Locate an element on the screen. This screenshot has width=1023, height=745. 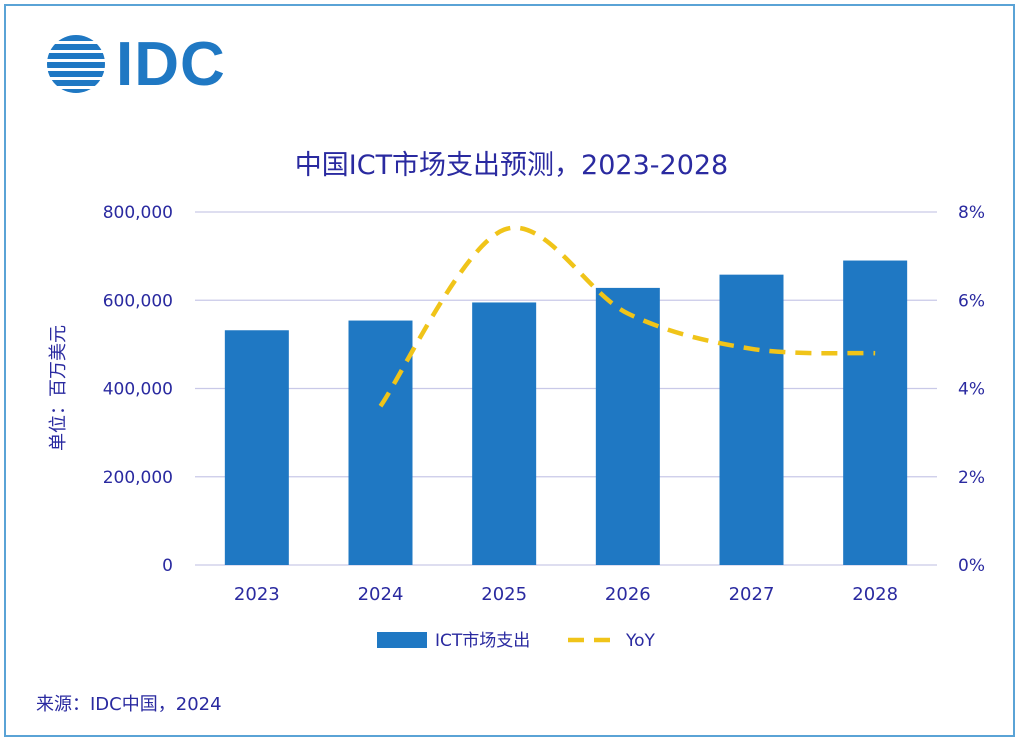
legend-bar-swatch is located at coordinates (402, 640).